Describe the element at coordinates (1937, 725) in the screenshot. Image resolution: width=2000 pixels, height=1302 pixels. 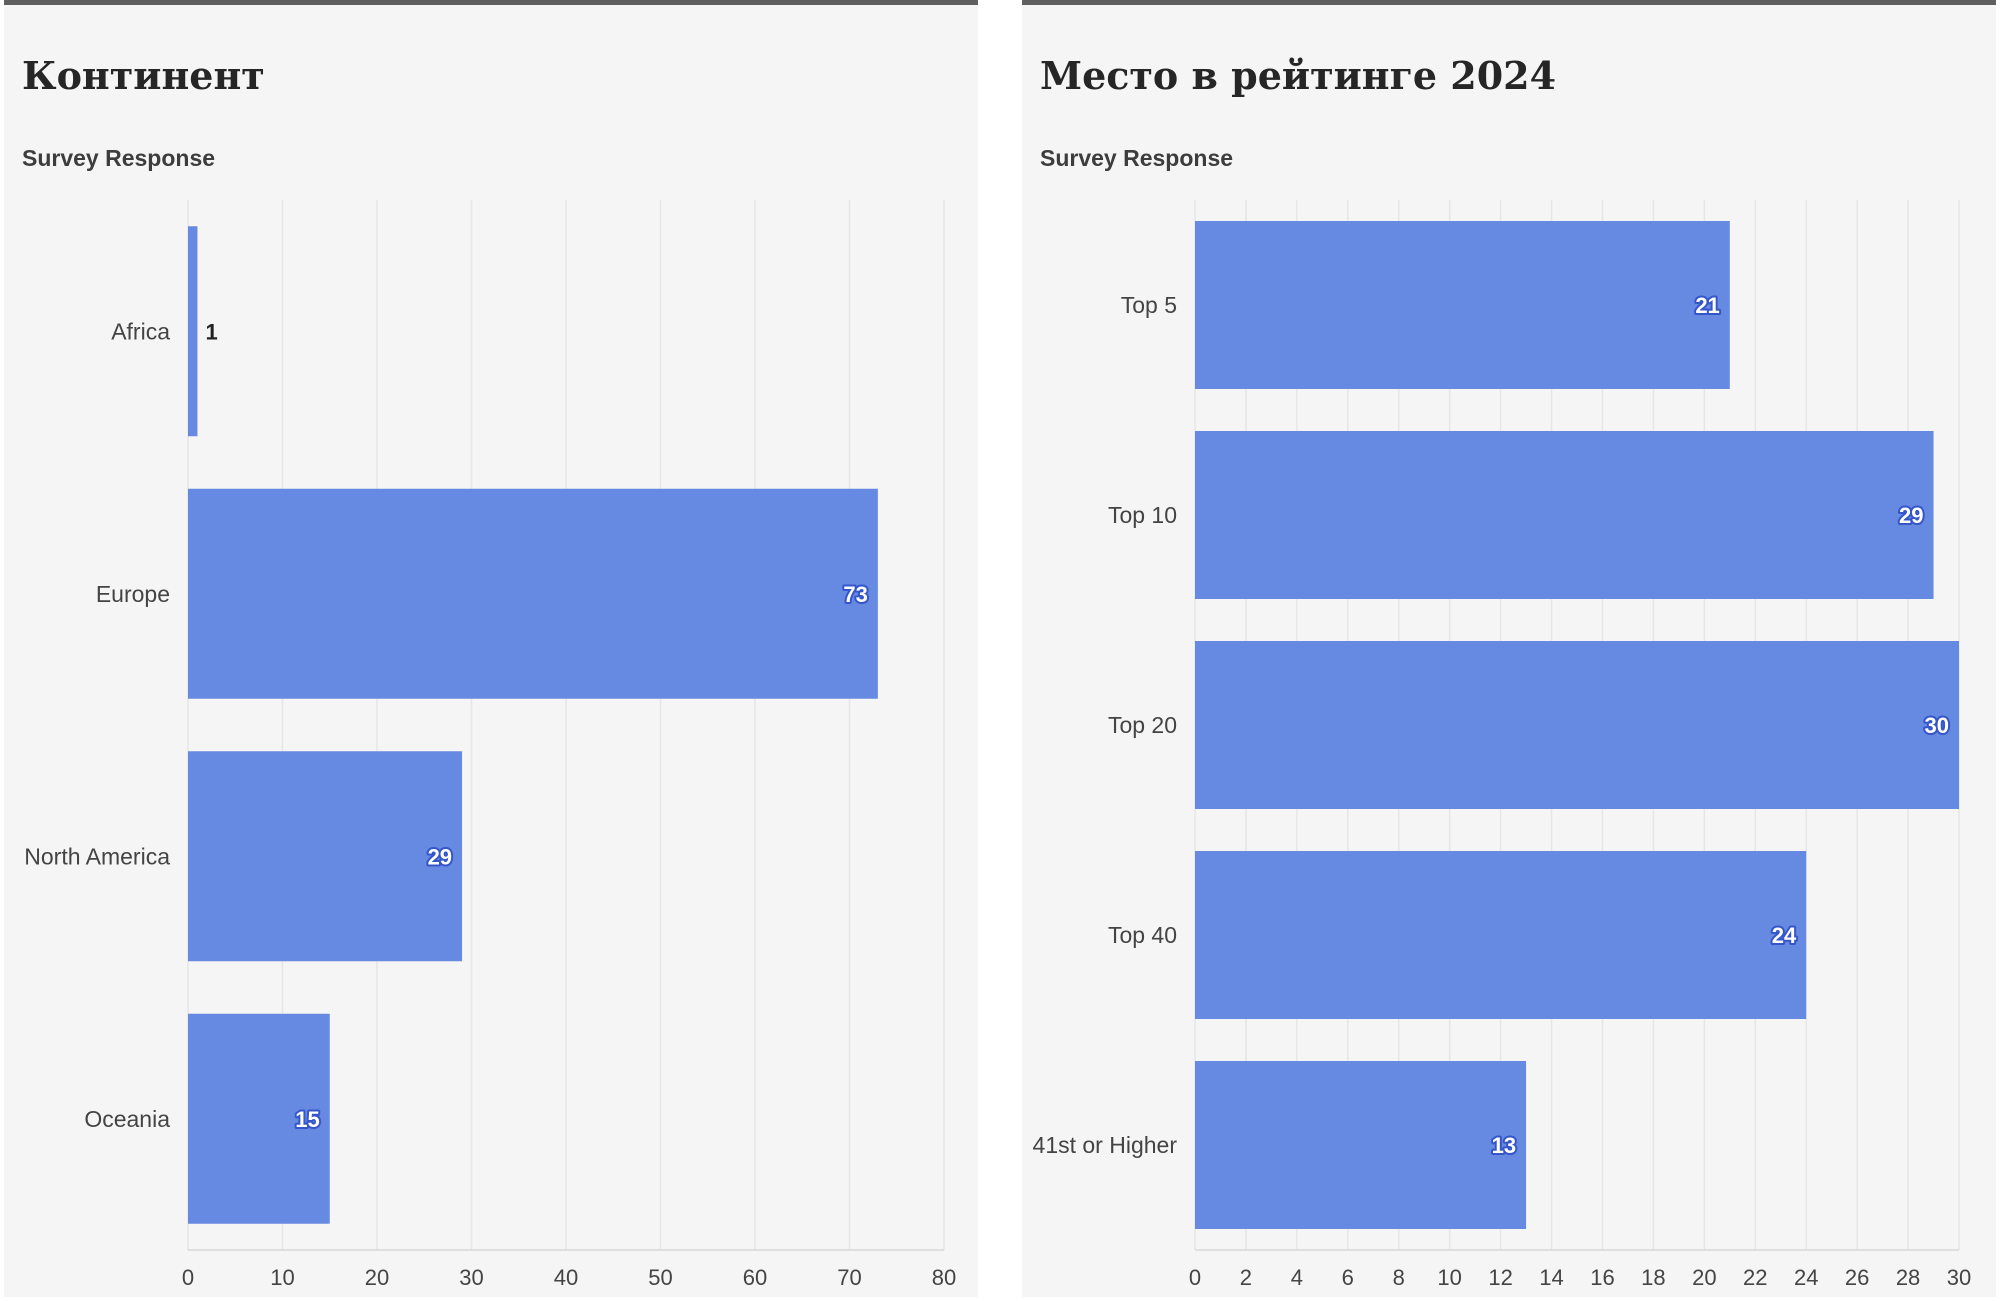
I see `data-label: 30` at that location.